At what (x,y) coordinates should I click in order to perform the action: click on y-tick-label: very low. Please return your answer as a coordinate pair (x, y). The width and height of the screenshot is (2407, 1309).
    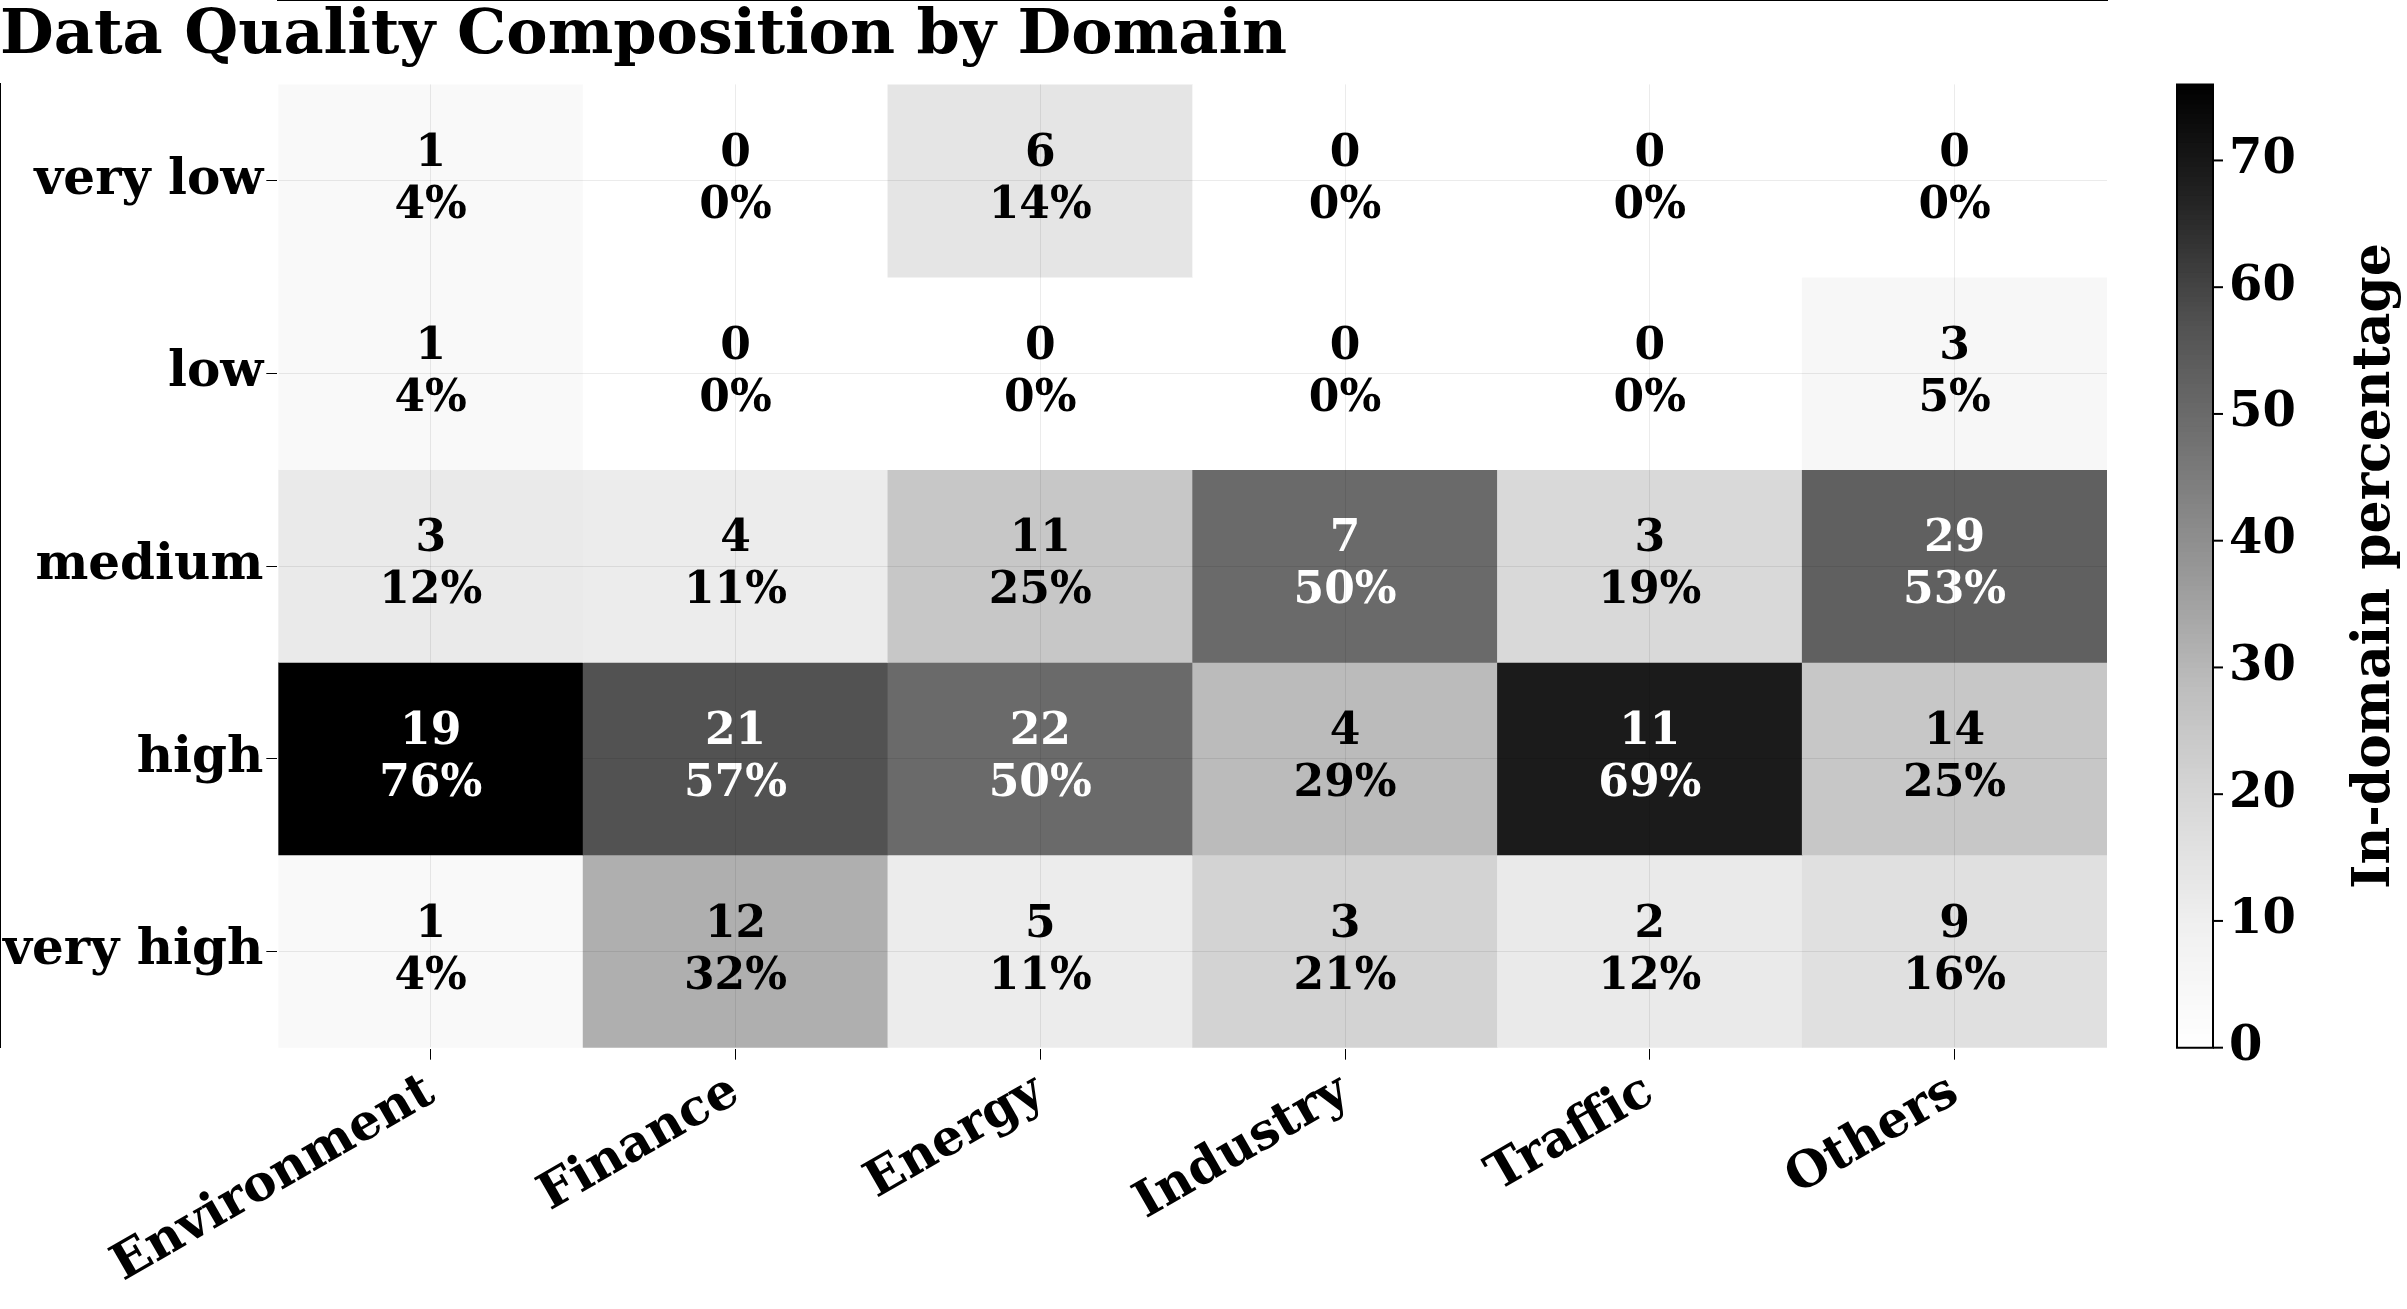
    Looking at the image, I should click on (149, 176).